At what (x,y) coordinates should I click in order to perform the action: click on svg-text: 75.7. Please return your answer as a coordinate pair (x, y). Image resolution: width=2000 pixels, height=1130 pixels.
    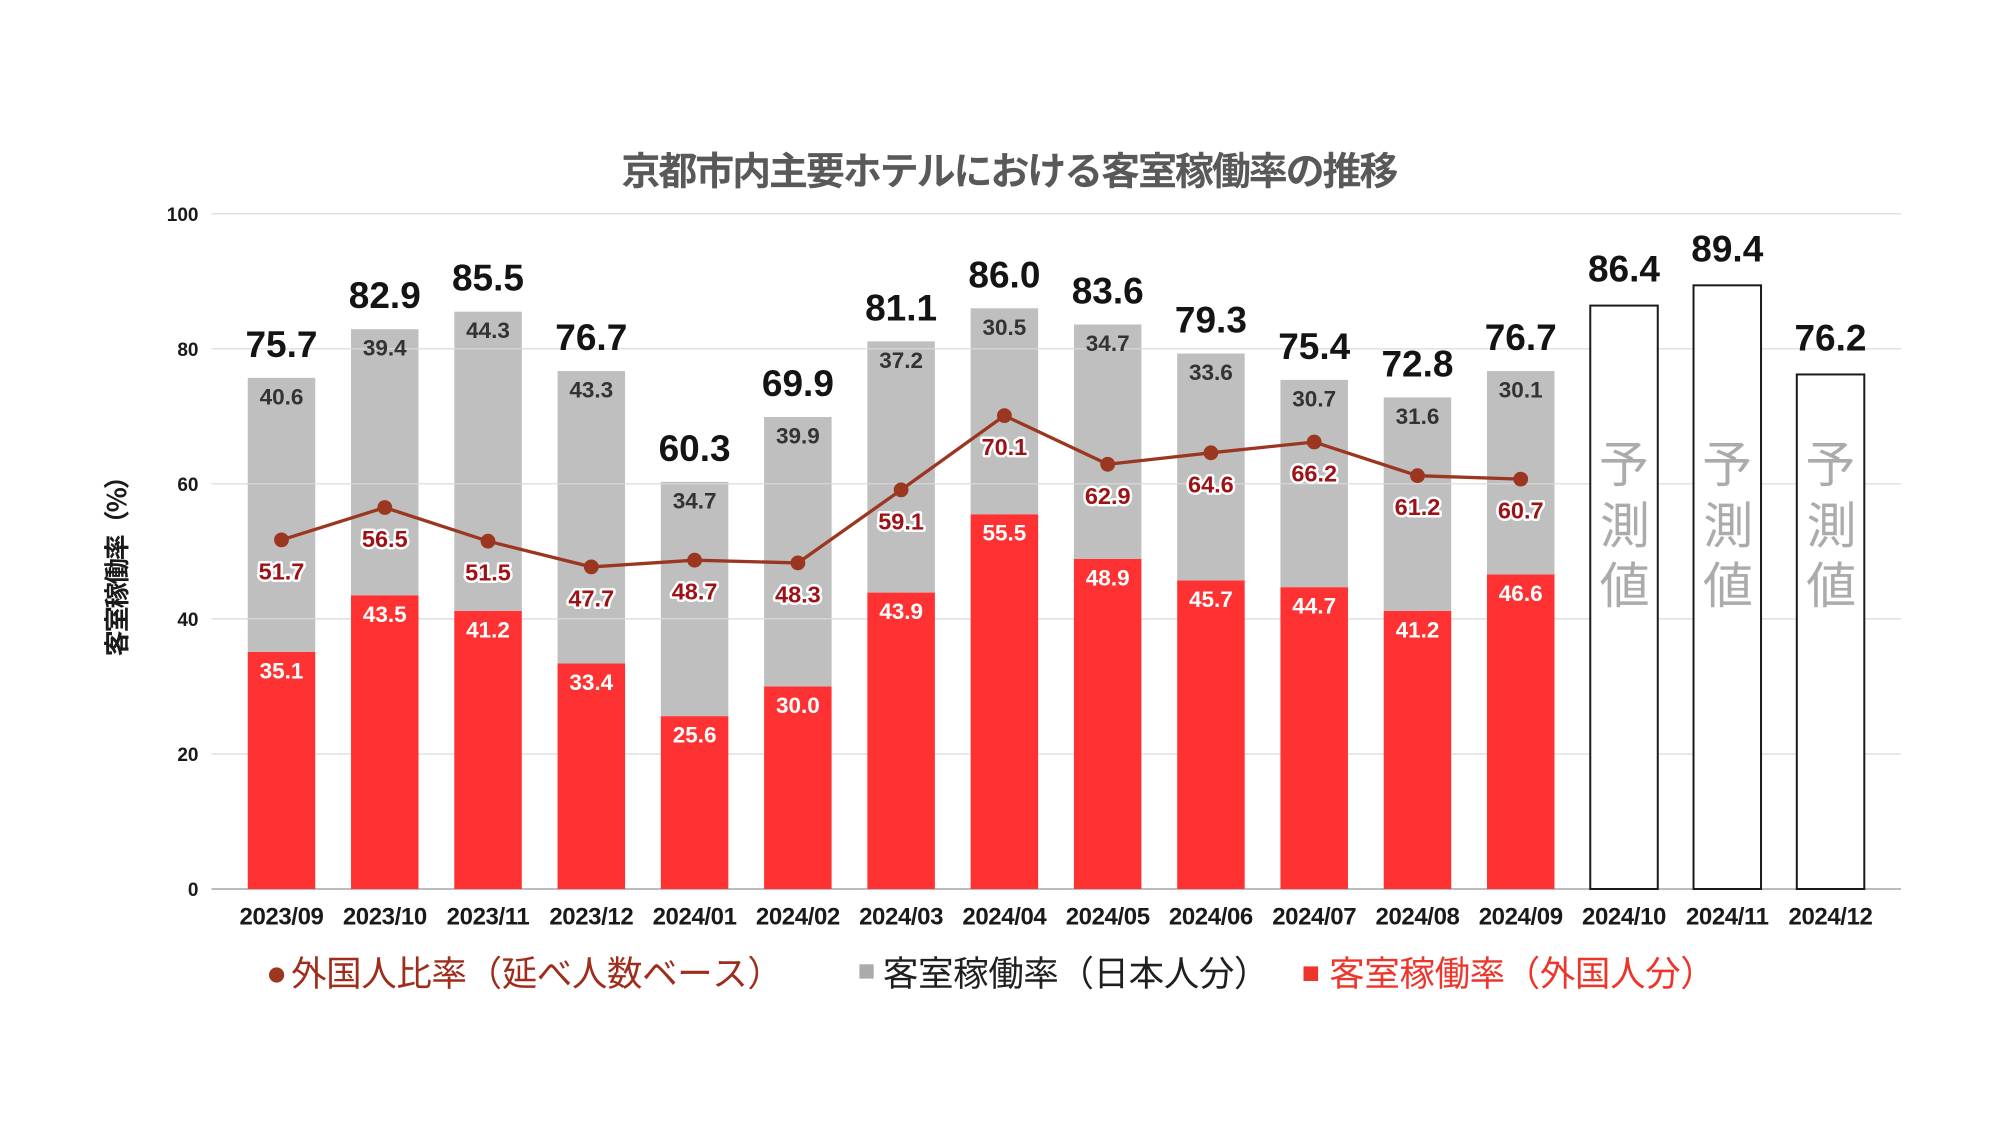
    Looking at the image, I should click on (281, 344).